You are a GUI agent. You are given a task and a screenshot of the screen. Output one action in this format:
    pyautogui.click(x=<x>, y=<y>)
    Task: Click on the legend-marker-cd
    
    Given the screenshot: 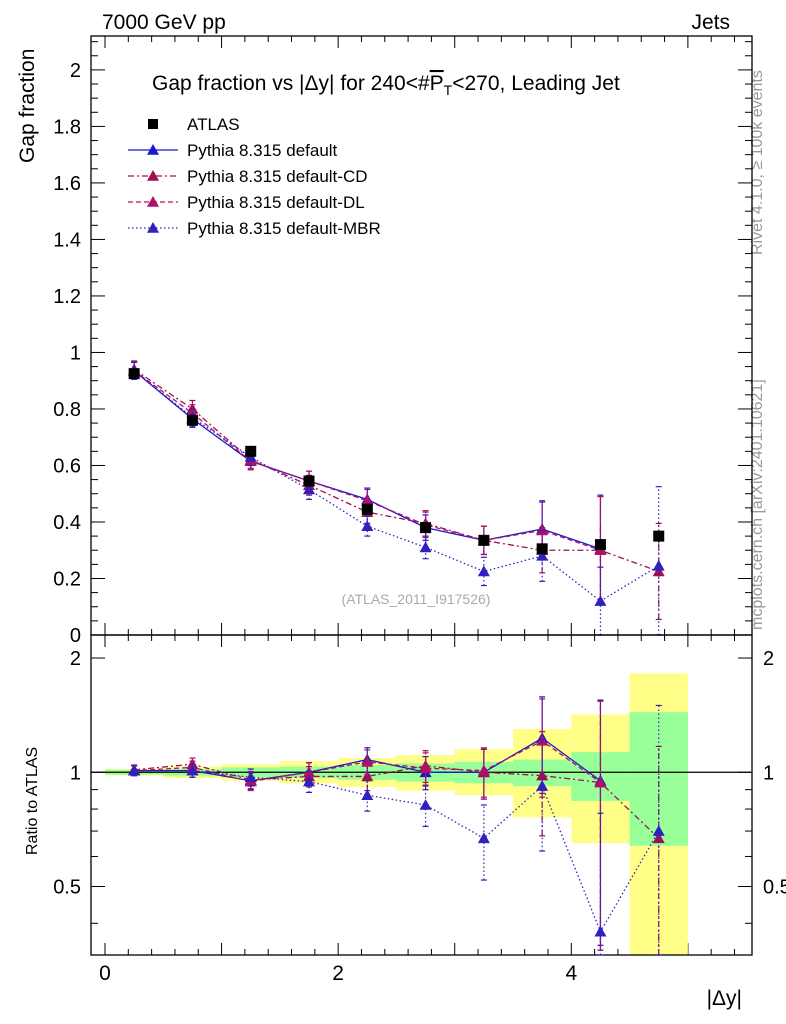 What is the action you would take?
    pyautogui.click(x=153, y=175)
    